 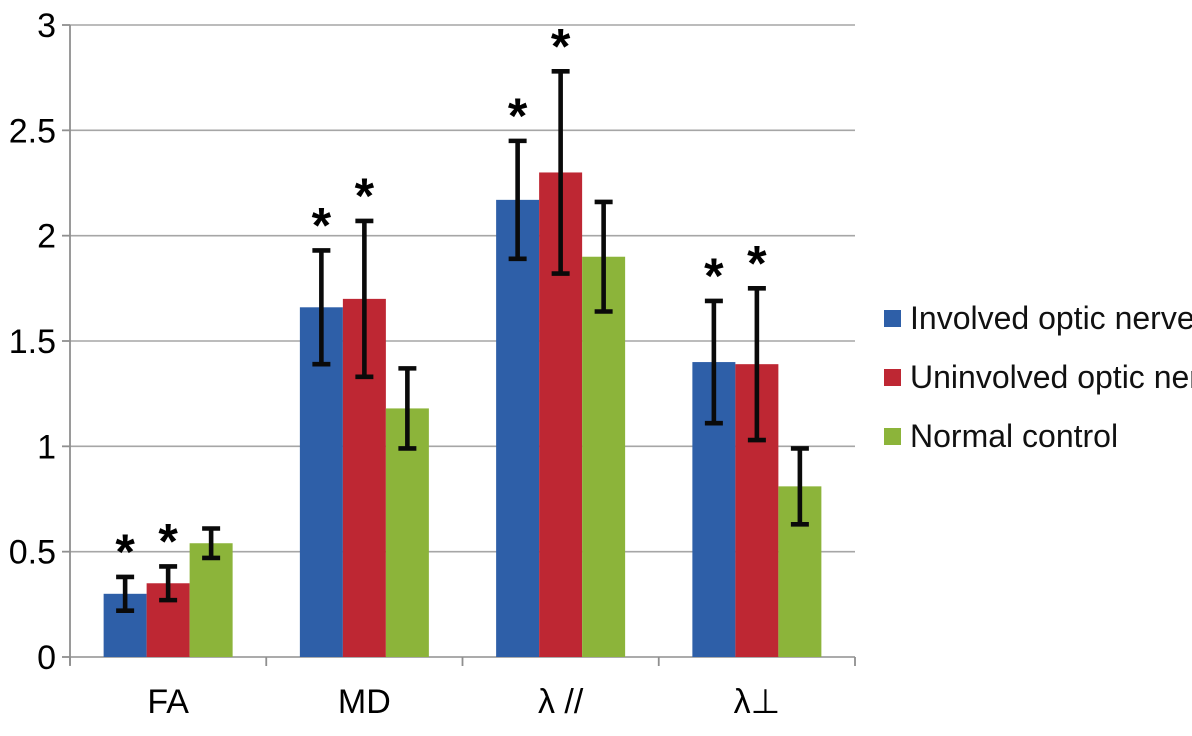 What do you see at coordinates (168, 702) in the screenshot?
I see `x-category-label-1: FA` at bounding box center [168, 702].